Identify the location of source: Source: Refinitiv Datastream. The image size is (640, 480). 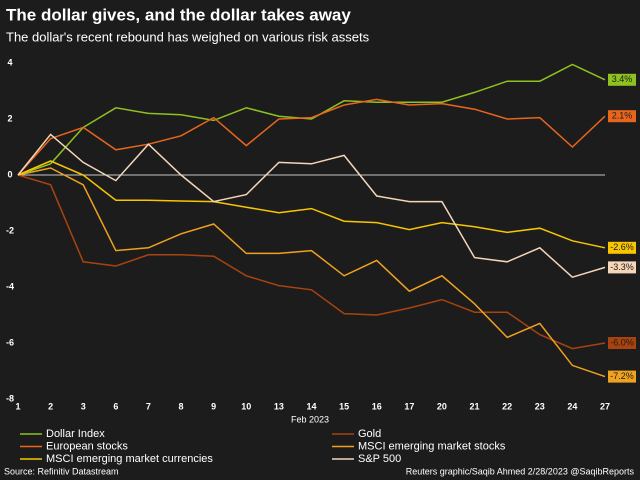
(61, 471).